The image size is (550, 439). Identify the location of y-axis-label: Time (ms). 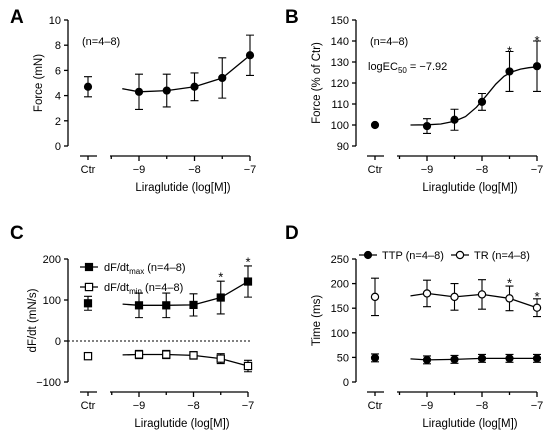
(317, 320).